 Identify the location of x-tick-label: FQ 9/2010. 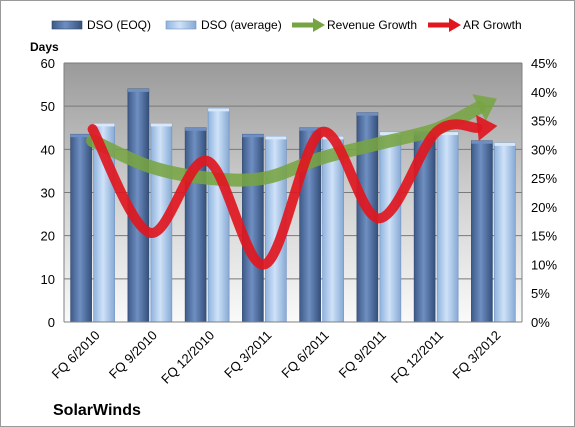
(133, 355).